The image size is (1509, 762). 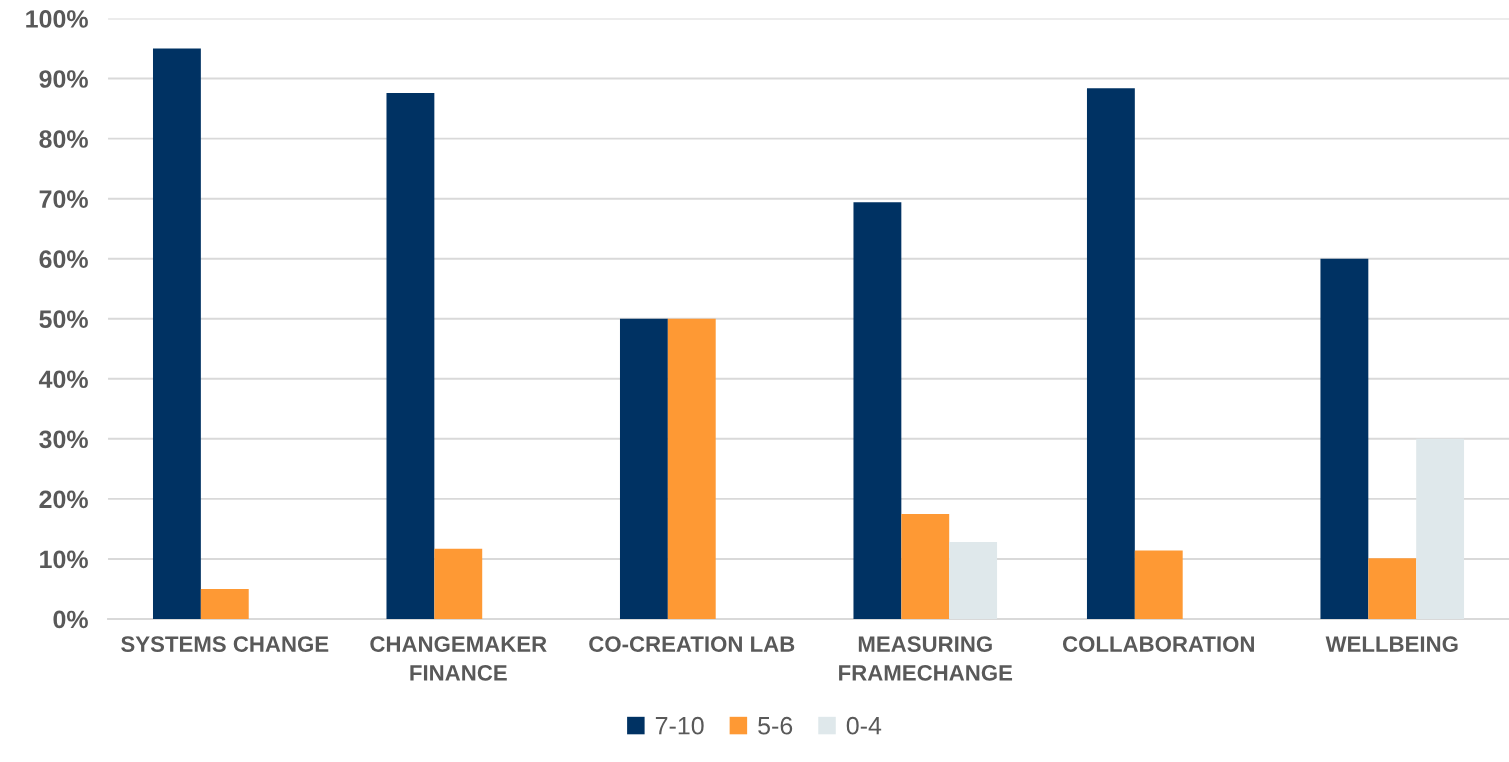 What do you see at coordinates (63, 259) in the screenshot?
I see `y-tick-label: 60%` at bounding box center [63, 259].